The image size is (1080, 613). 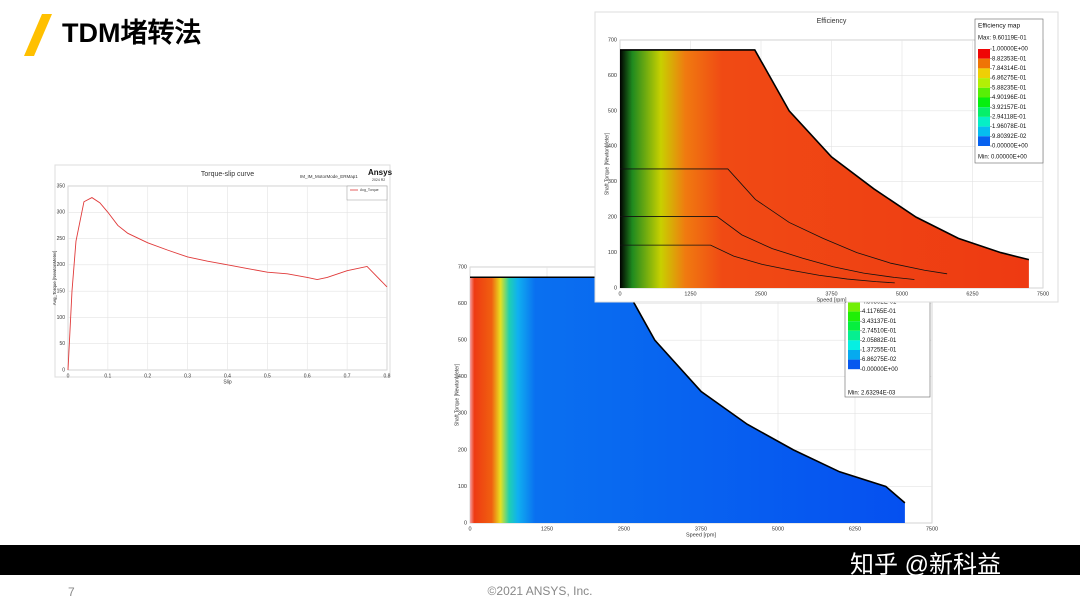 I want to click on colorbar-label: 3.43137E-01, so click(x=879, y=322).